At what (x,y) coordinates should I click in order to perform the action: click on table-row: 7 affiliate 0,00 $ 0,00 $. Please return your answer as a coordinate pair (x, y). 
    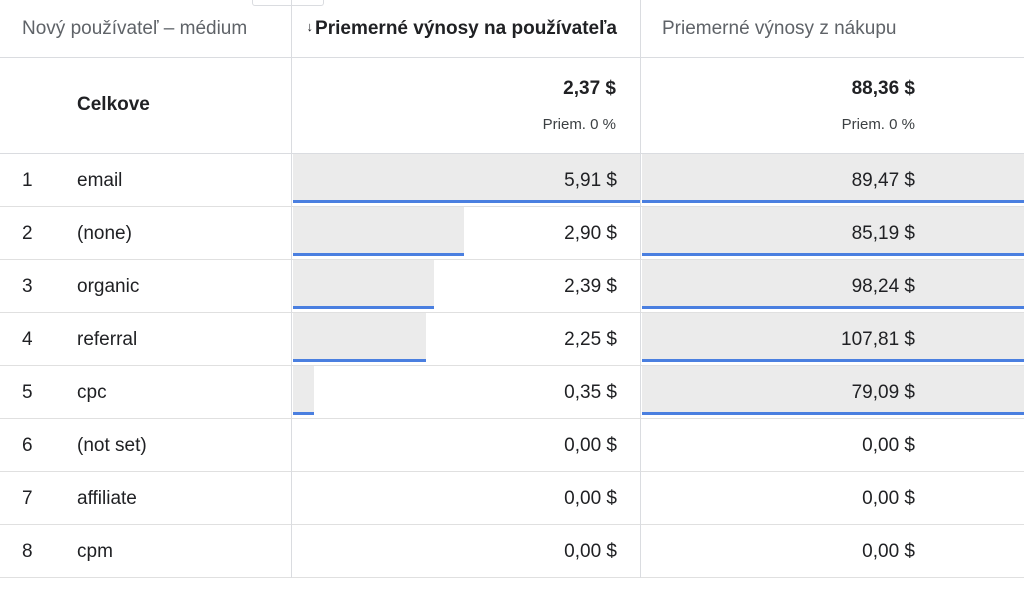
    Looking at the image, I should click on (512, 498).